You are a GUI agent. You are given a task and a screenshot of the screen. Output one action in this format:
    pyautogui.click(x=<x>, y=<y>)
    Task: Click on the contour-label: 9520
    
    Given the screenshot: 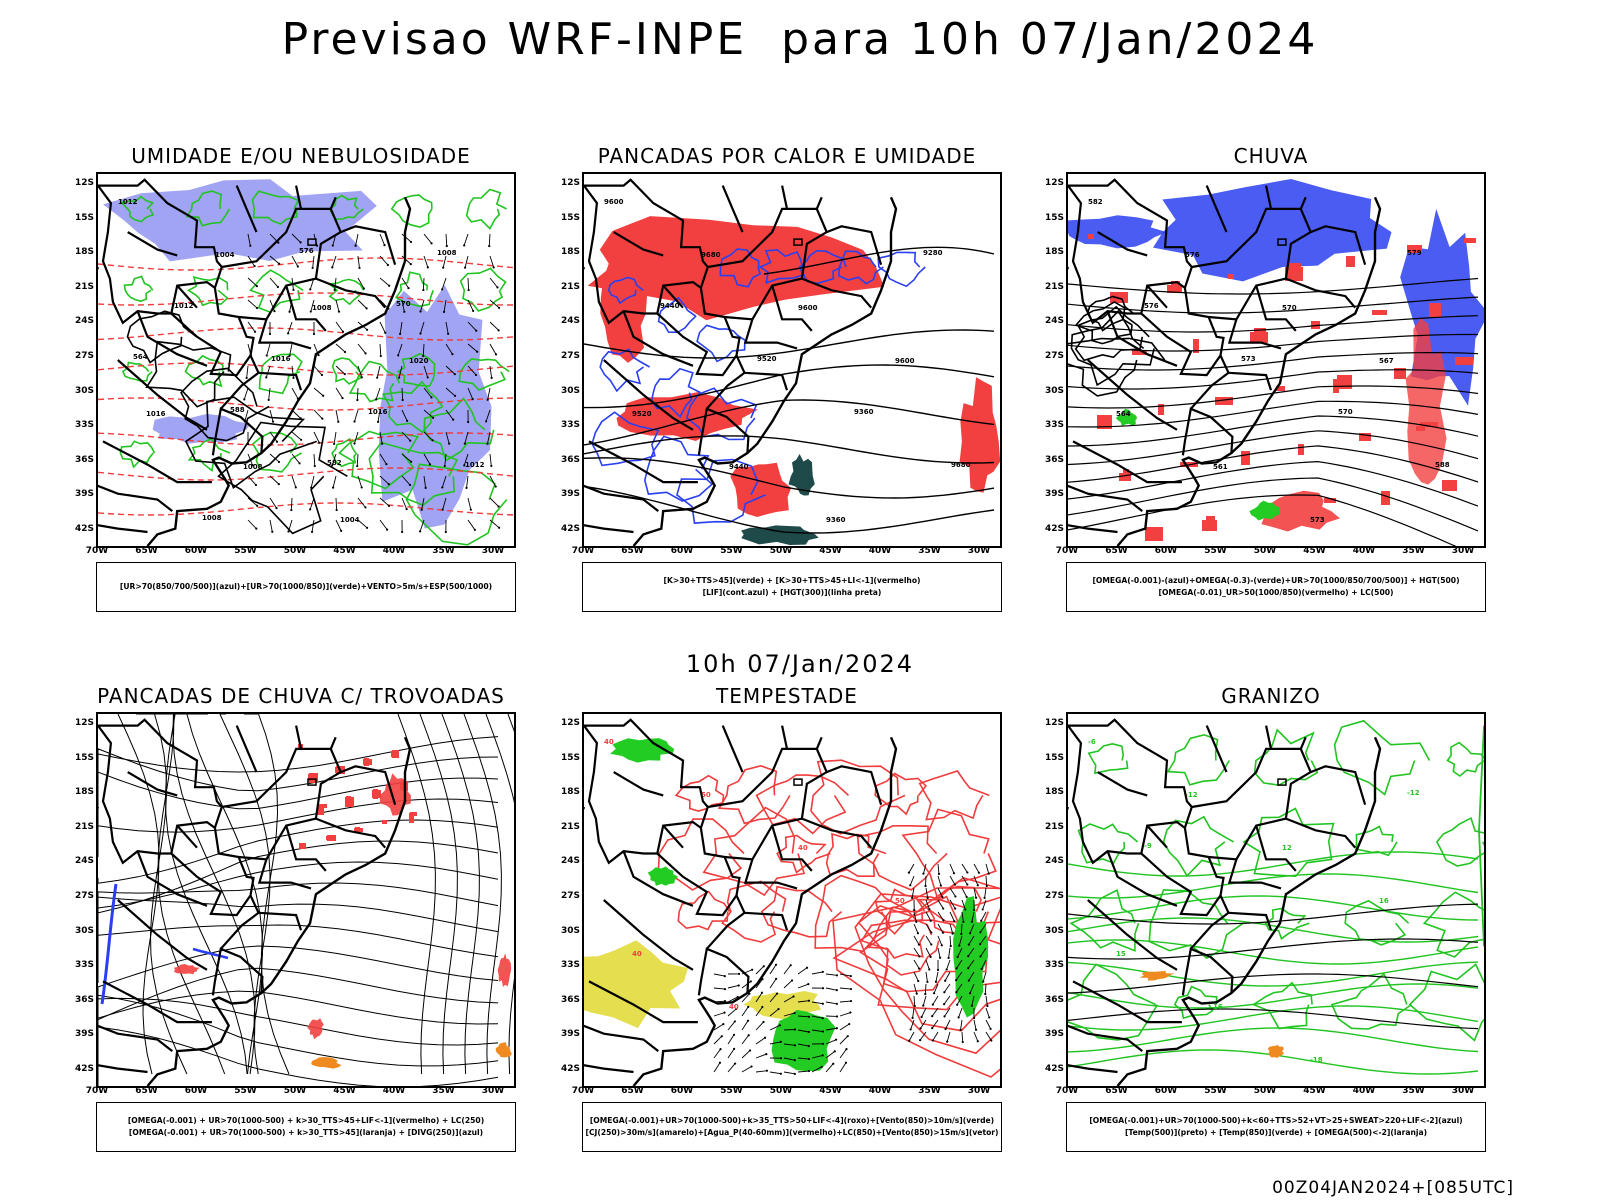 What is the action you would take?
    pyautogui.click(x=642, y=414)
    